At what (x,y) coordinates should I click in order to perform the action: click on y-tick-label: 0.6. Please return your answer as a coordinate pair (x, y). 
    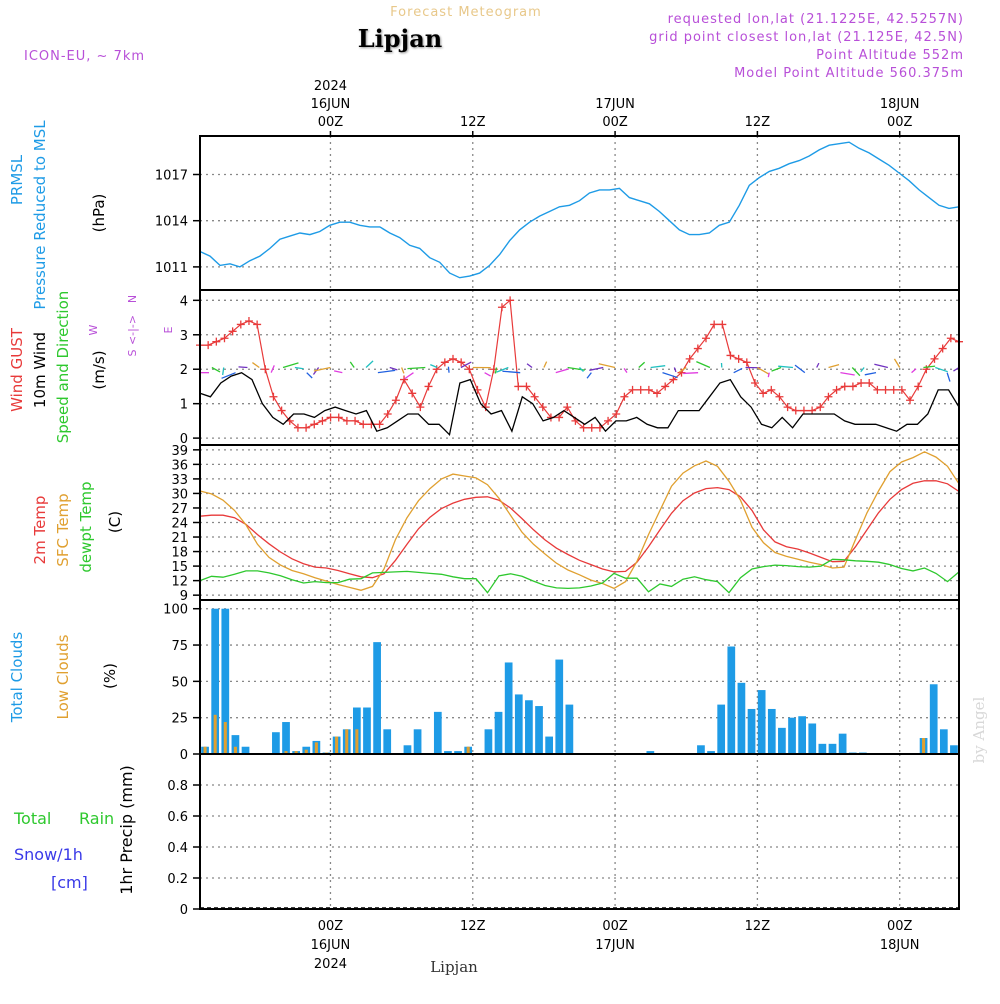
    Looking at the image, I should click on (177, 817).